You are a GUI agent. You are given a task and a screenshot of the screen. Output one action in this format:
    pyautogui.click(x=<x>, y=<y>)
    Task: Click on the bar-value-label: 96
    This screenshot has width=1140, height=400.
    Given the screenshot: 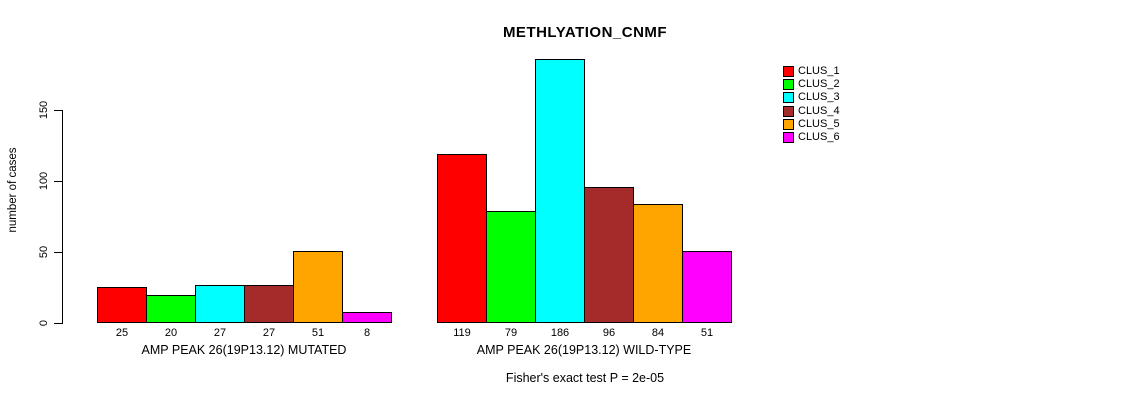 What is the action you would take?
    pyautogui.click(x=609, y=333)
    